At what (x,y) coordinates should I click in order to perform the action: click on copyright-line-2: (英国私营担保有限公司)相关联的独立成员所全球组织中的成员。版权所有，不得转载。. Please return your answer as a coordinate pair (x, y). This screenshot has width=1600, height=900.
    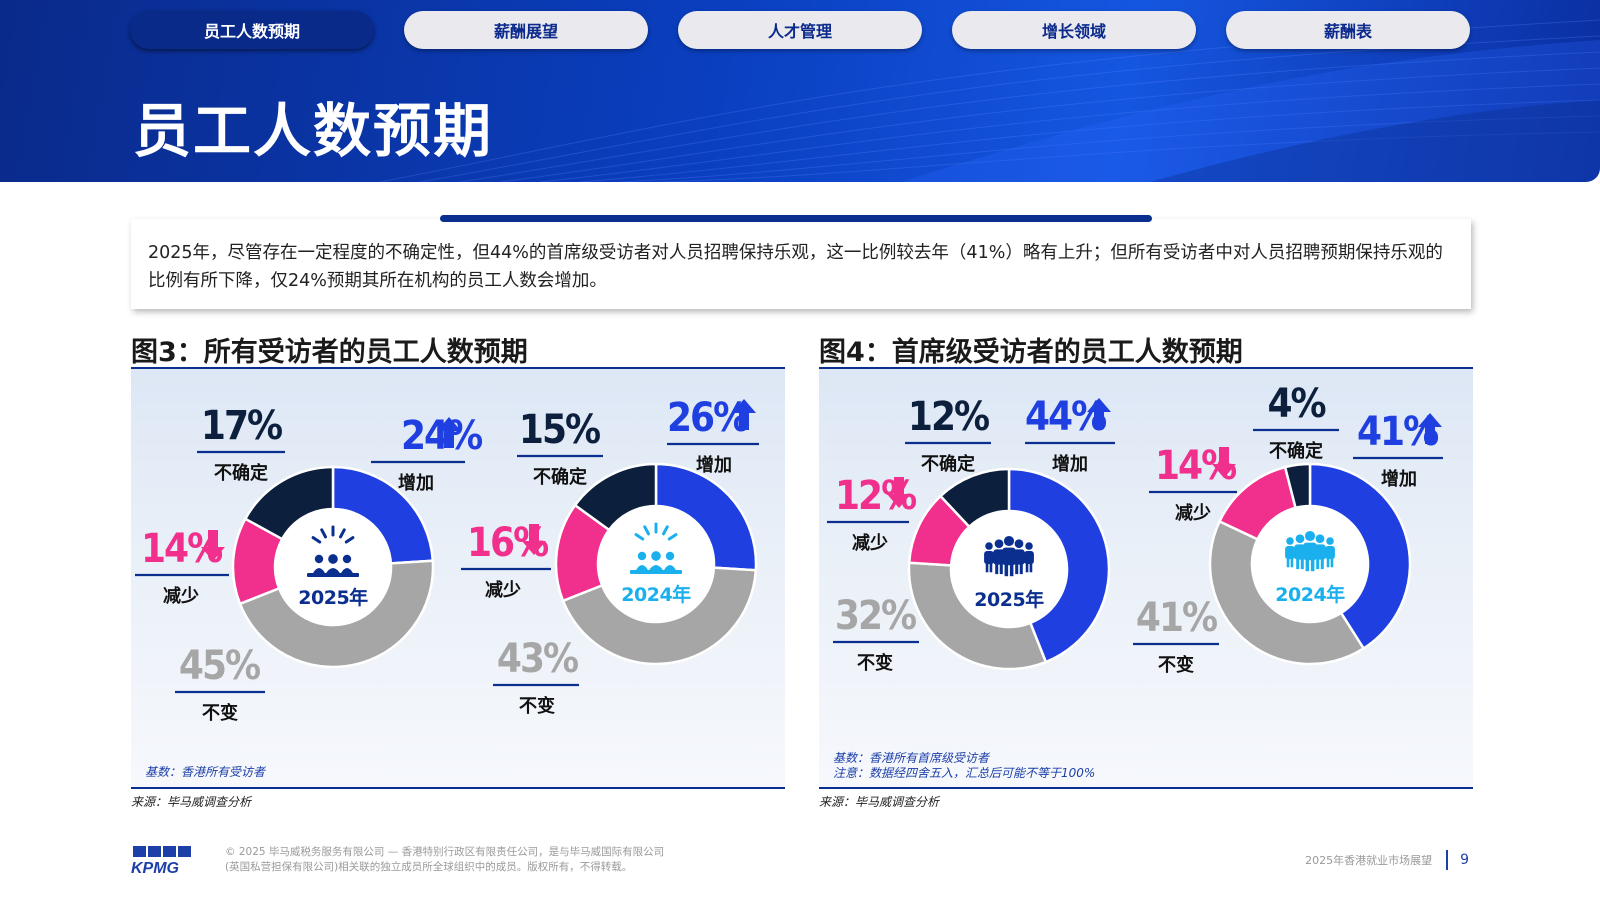
    Looking at the image, I should click on (429, 867).